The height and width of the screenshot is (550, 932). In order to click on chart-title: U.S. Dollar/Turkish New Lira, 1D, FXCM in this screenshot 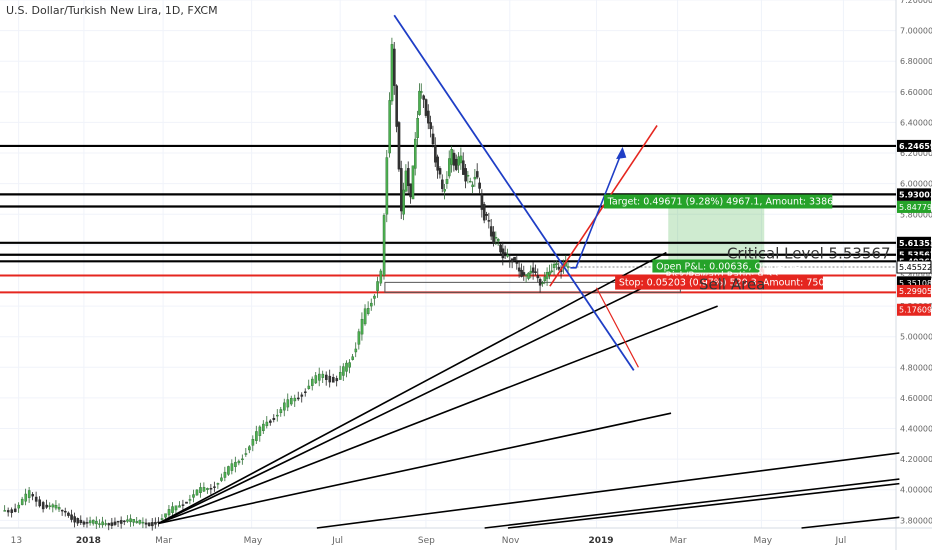, I will do `click(112, 10)`.